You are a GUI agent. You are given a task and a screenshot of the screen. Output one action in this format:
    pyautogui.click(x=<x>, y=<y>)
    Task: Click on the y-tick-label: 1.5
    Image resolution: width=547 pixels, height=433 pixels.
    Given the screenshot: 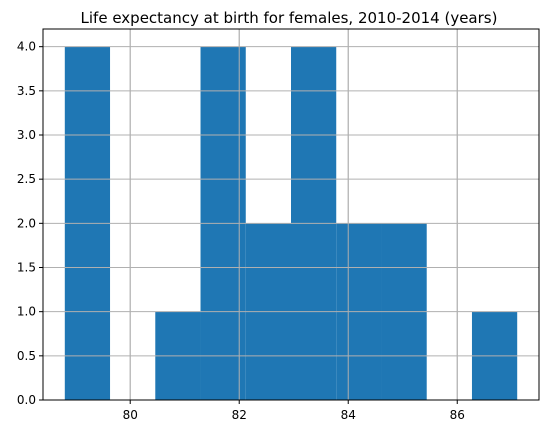 What is the action you would take?
    pyautogui.click(x=26, y=268)
    